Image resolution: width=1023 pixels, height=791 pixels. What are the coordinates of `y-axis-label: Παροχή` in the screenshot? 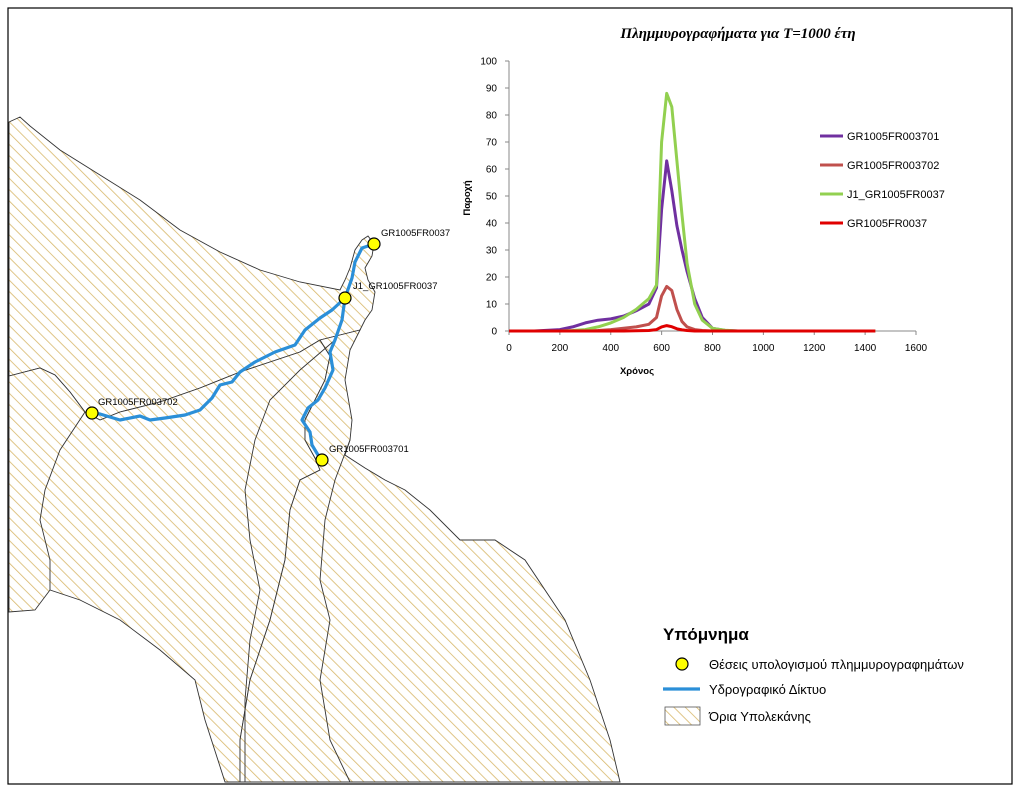 It's located at (467, 198).